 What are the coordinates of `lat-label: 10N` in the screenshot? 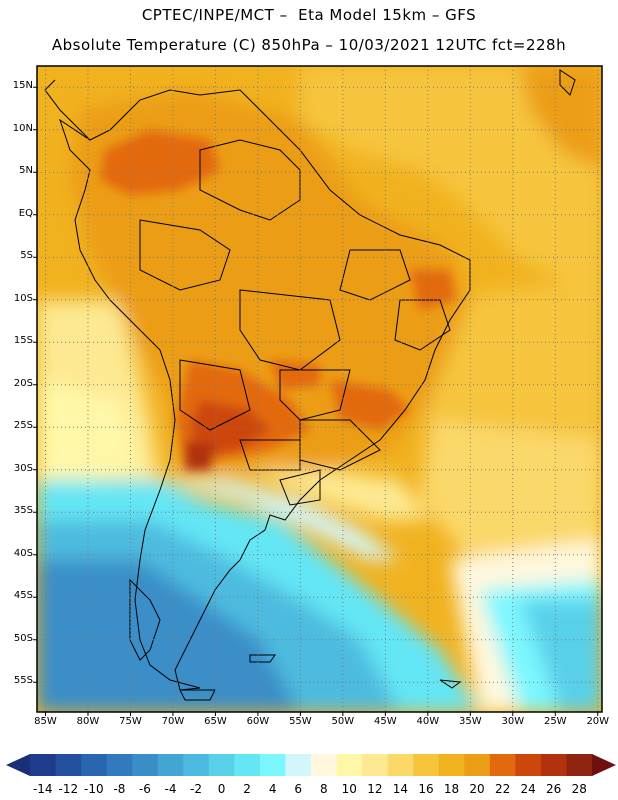 It's located at (22, 128).